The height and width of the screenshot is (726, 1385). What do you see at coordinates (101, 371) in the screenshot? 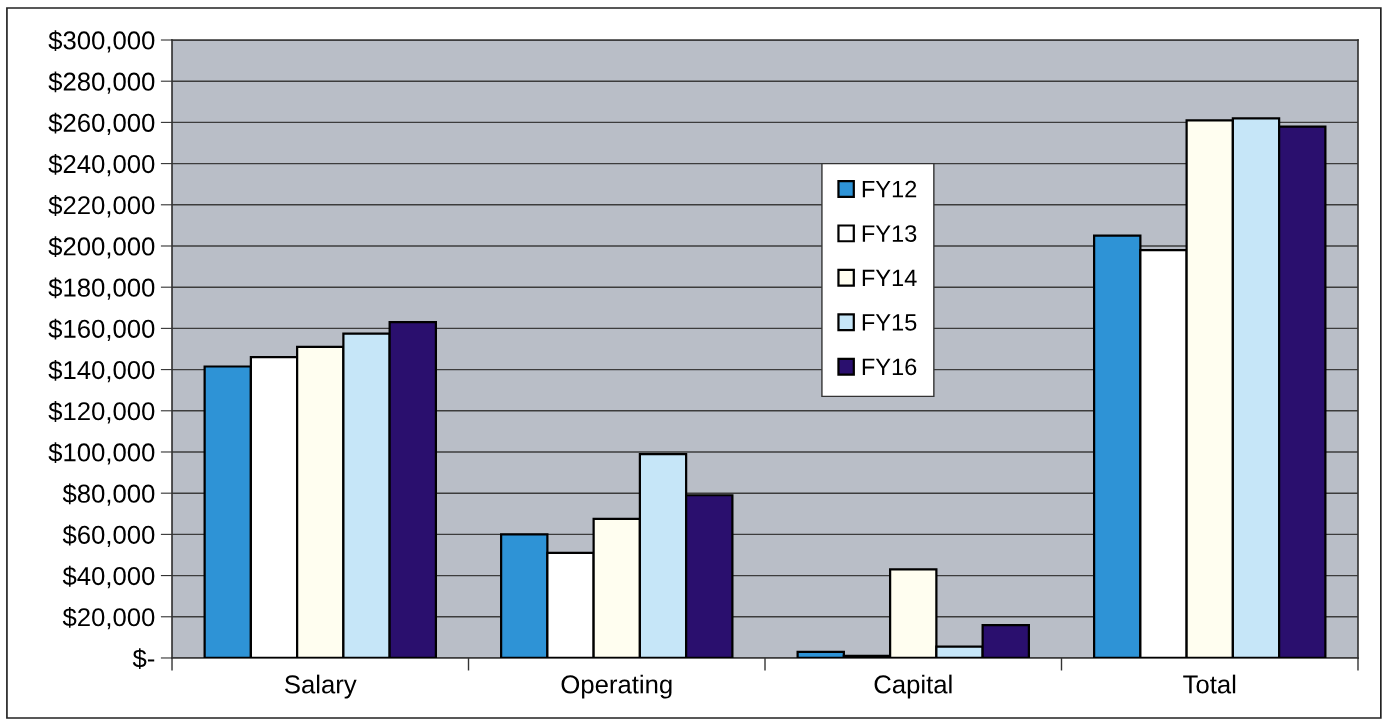
I see `y-tick-label: $140,000` at bounding box center [101, 371].